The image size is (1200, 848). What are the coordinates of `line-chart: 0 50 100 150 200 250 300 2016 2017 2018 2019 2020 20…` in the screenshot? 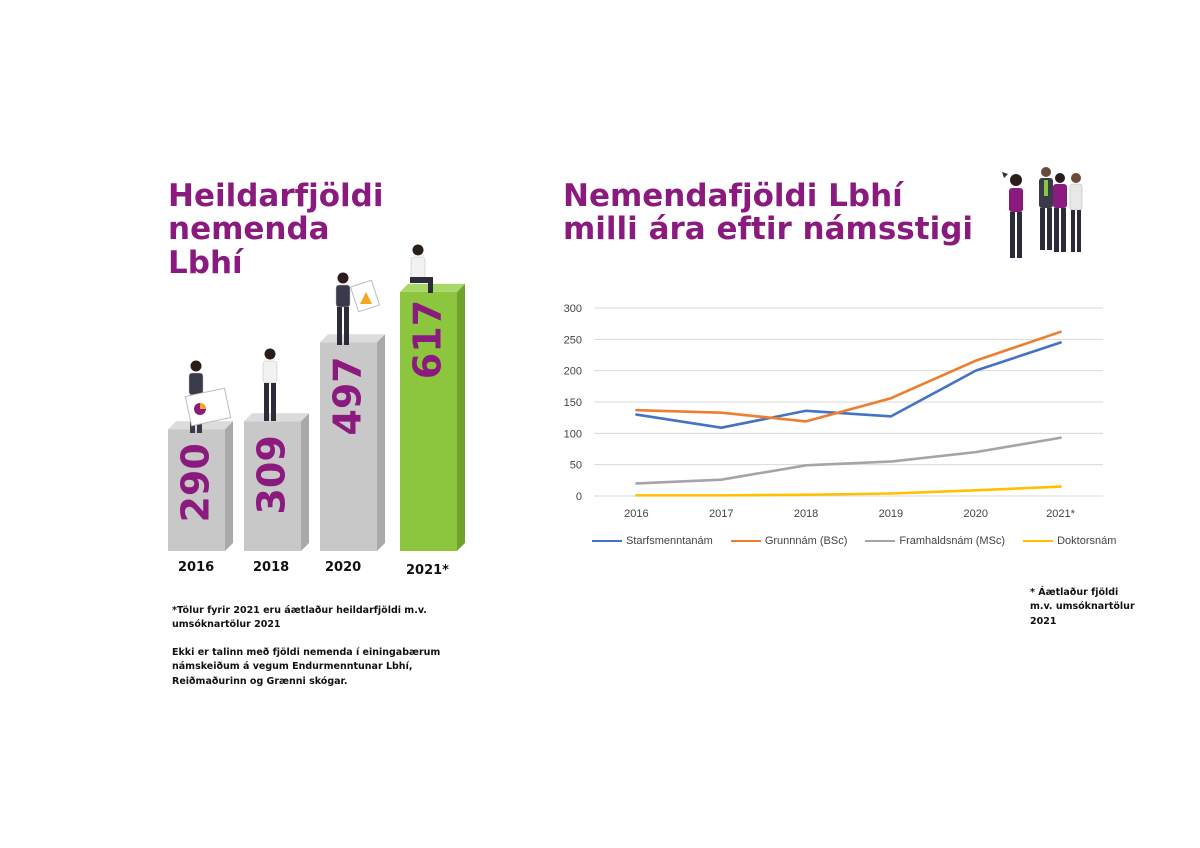 It's located at (833, 411).